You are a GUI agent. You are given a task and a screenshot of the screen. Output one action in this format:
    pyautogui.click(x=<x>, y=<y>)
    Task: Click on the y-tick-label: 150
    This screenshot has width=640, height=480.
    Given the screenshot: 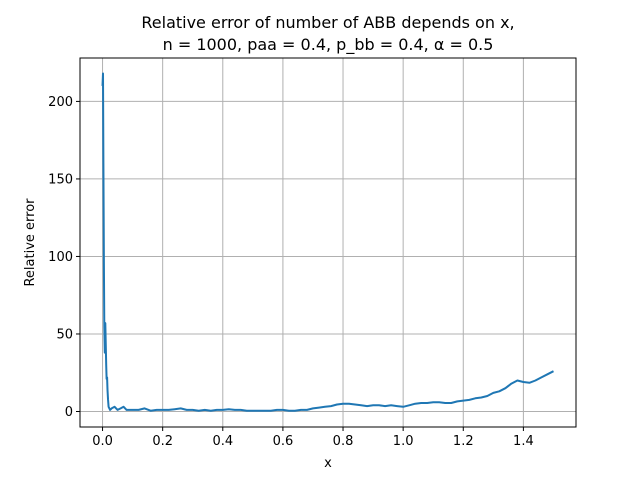 What is the action you would take?
    pyautogui.click(x=60, y=179)
    